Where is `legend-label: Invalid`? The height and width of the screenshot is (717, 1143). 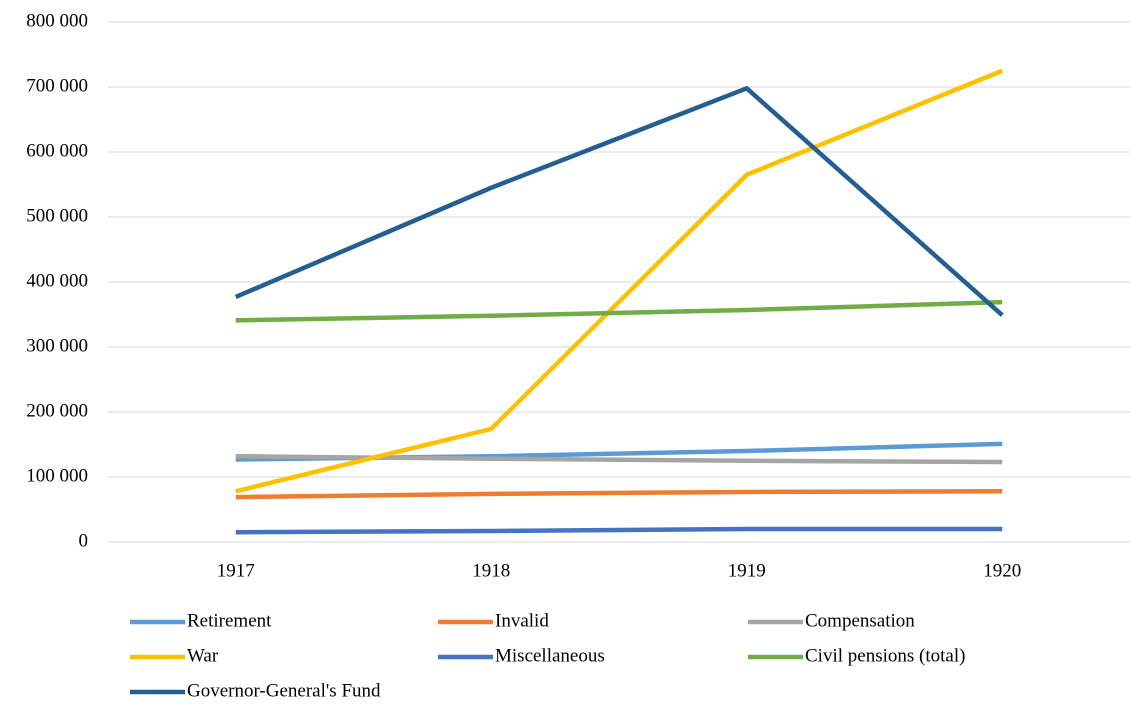 legend-label: Invalid is located at coordinates (522, 620).